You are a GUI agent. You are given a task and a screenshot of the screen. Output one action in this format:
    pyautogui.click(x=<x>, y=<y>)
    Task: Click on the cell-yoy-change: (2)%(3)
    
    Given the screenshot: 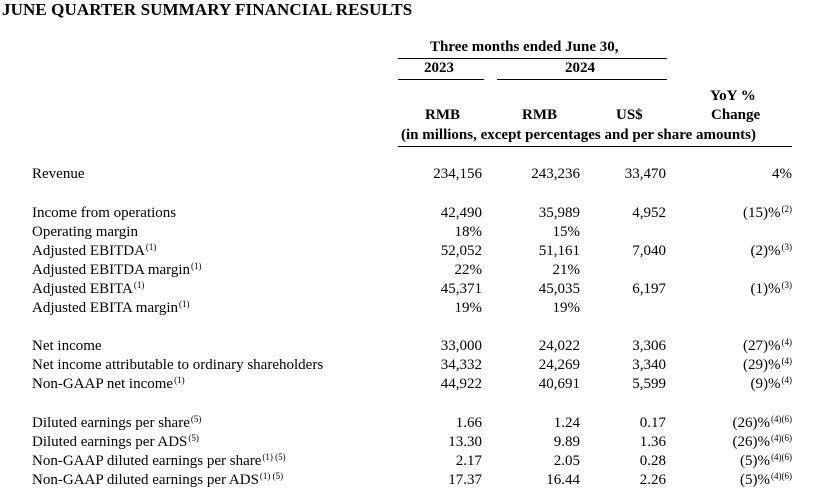 What is the action you would take?
    pyautogui.click(x=771, y=251)
    